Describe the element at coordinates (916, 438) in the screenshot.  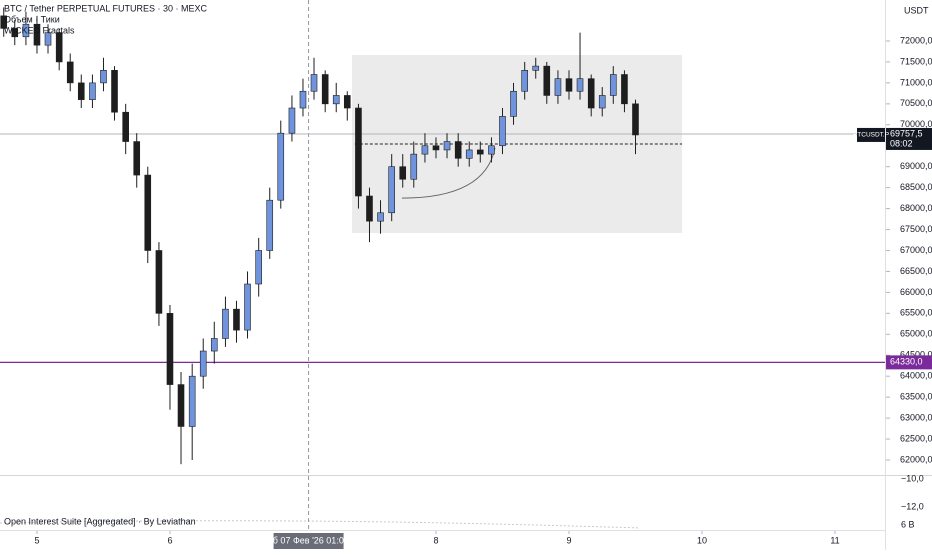
I see `y-tick-label: 62500,0` at that location.